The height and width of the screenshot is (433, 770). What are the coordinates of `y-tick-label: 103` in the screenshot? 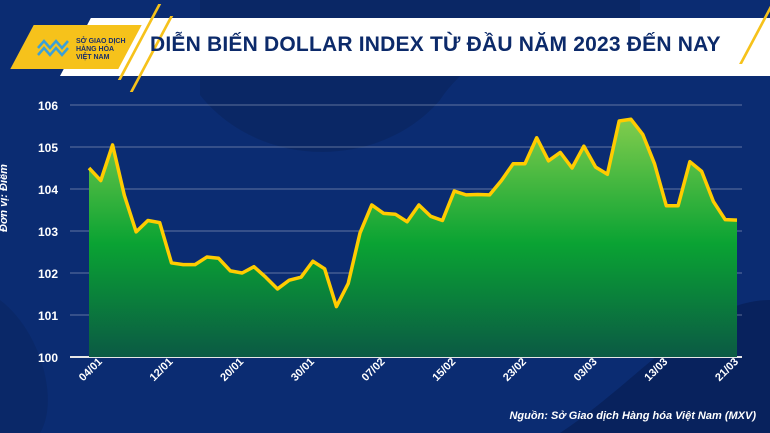 It's located at (48, 232).